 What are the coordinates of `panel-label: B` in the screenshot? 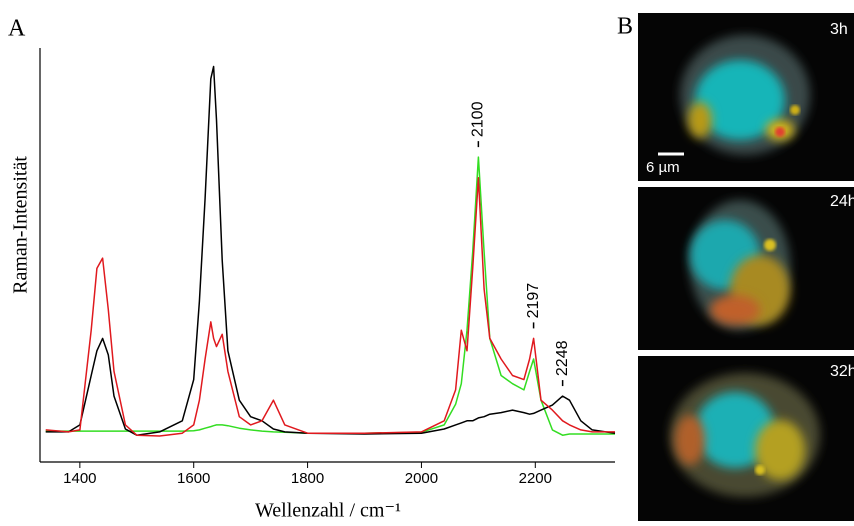 It's located at (625, 27).